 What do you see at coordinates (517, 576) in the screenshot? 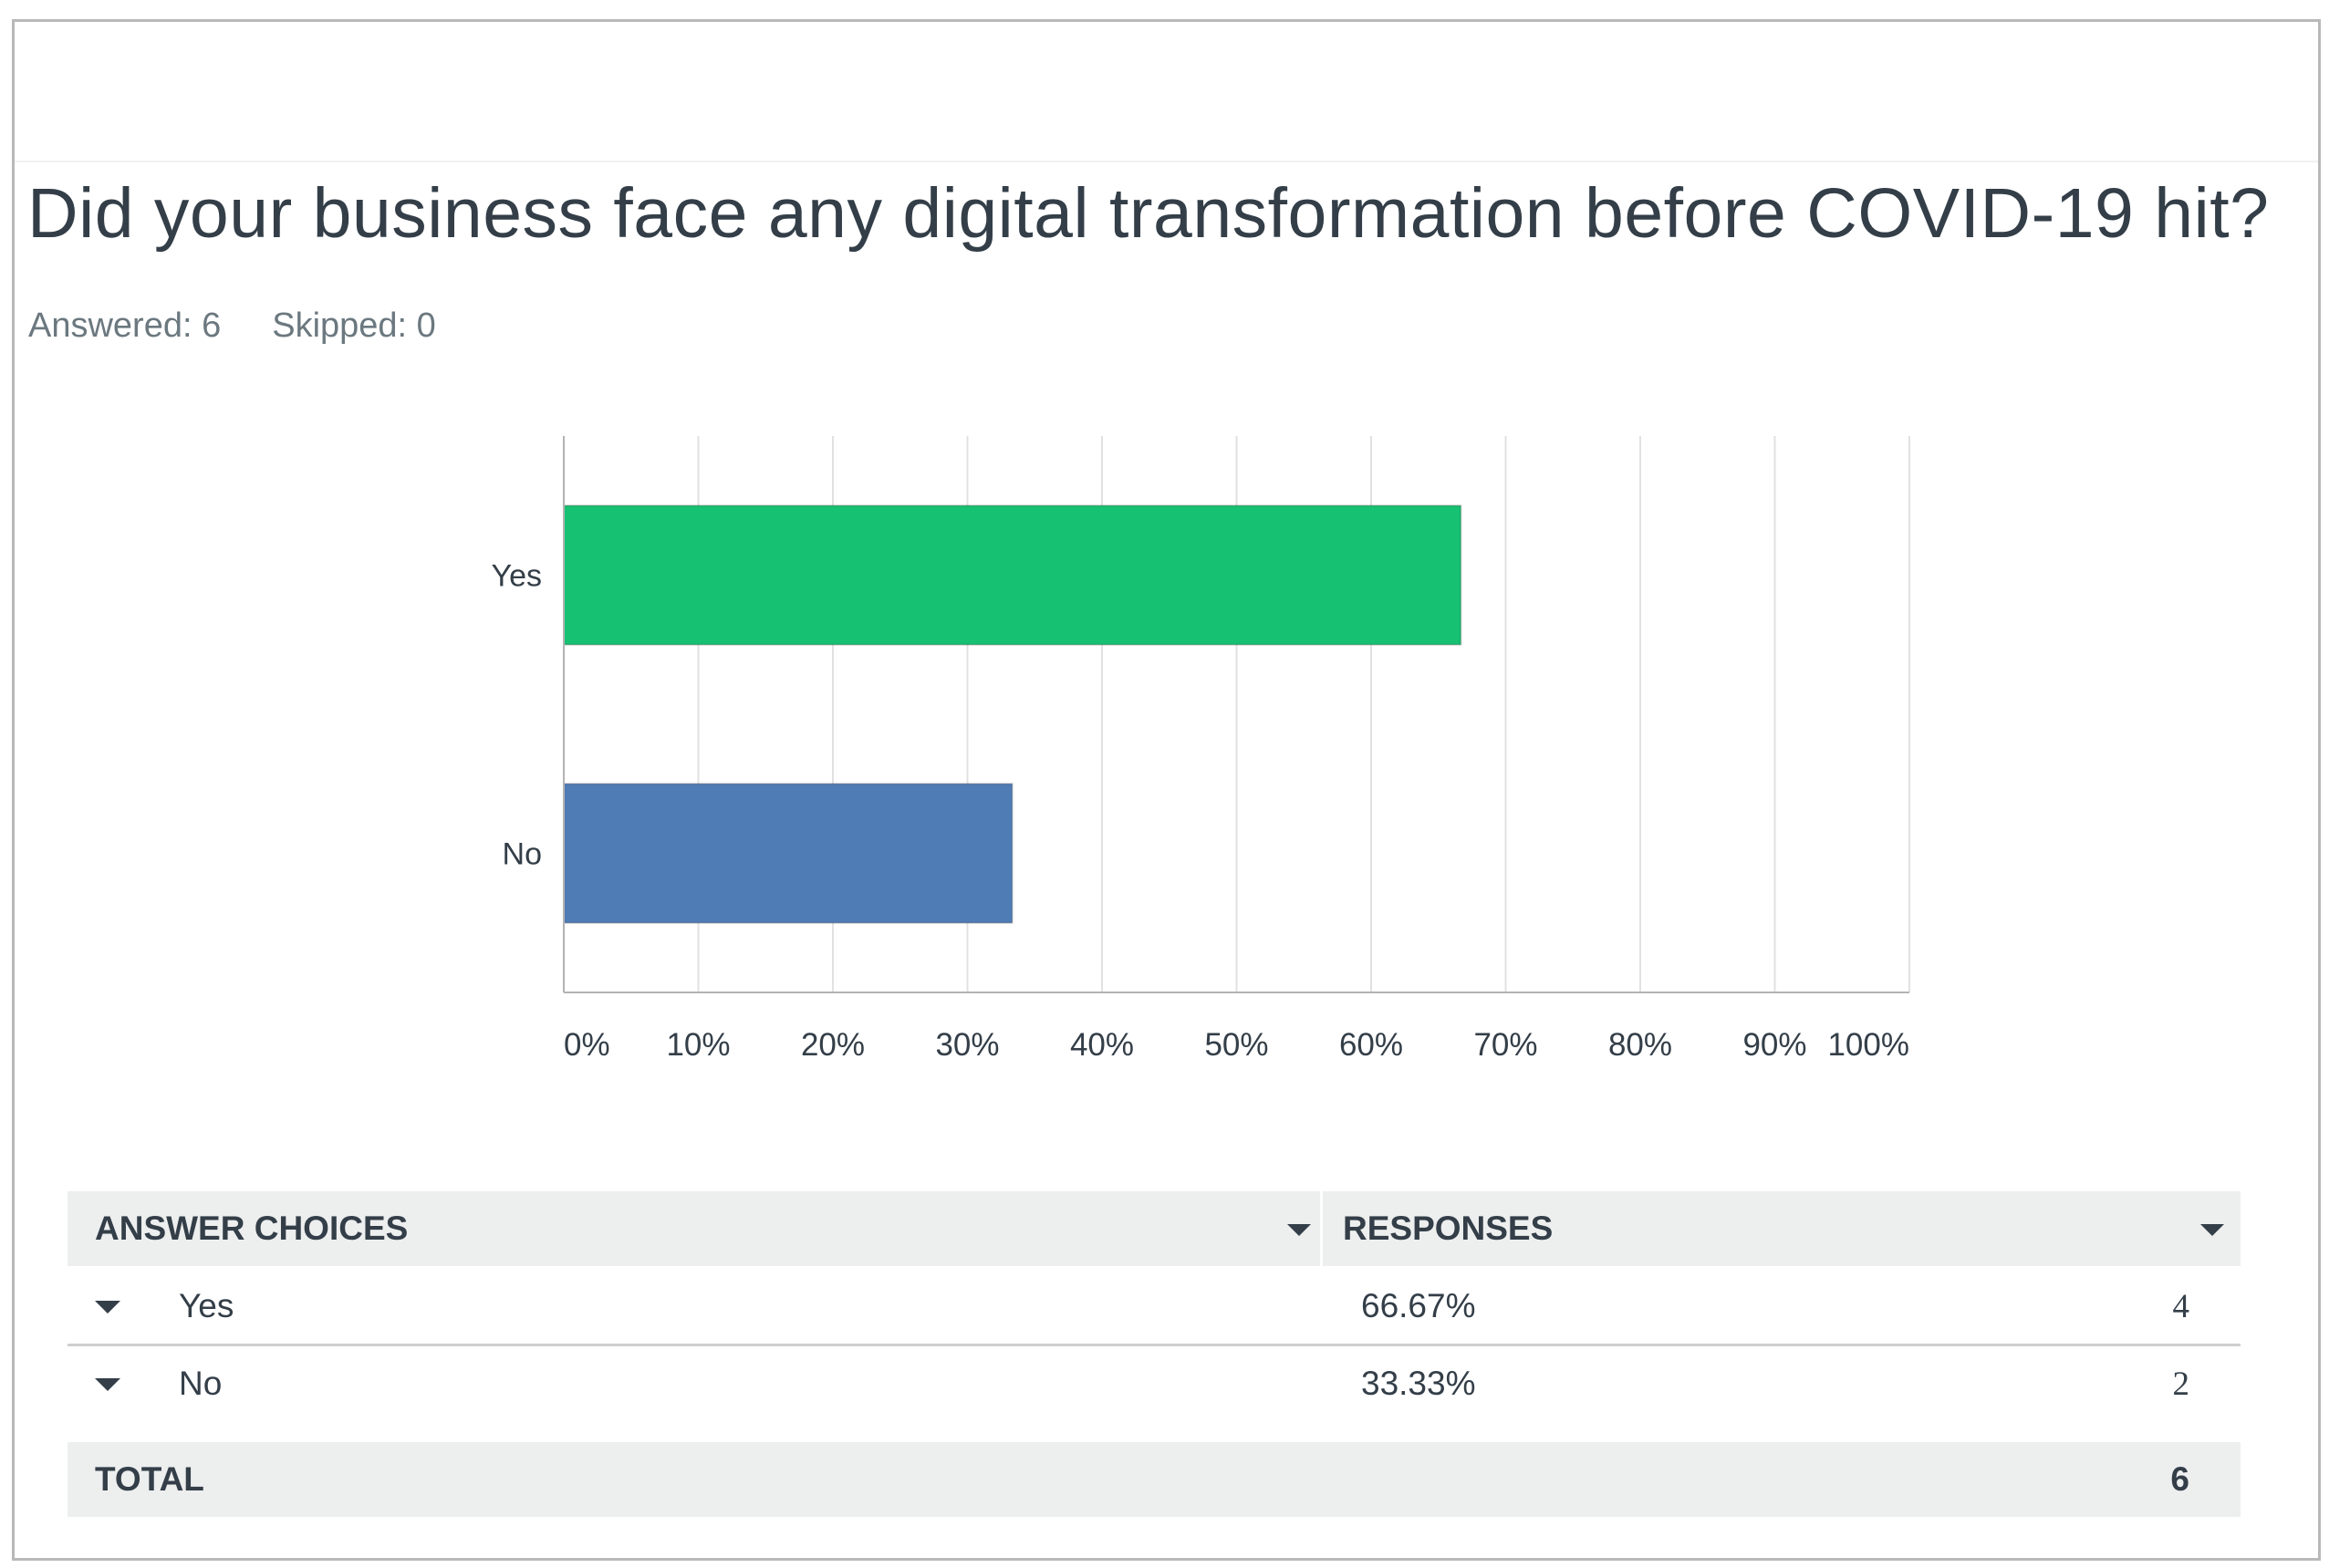
I see `category-label: Yes` at bounding box center [517, 576].